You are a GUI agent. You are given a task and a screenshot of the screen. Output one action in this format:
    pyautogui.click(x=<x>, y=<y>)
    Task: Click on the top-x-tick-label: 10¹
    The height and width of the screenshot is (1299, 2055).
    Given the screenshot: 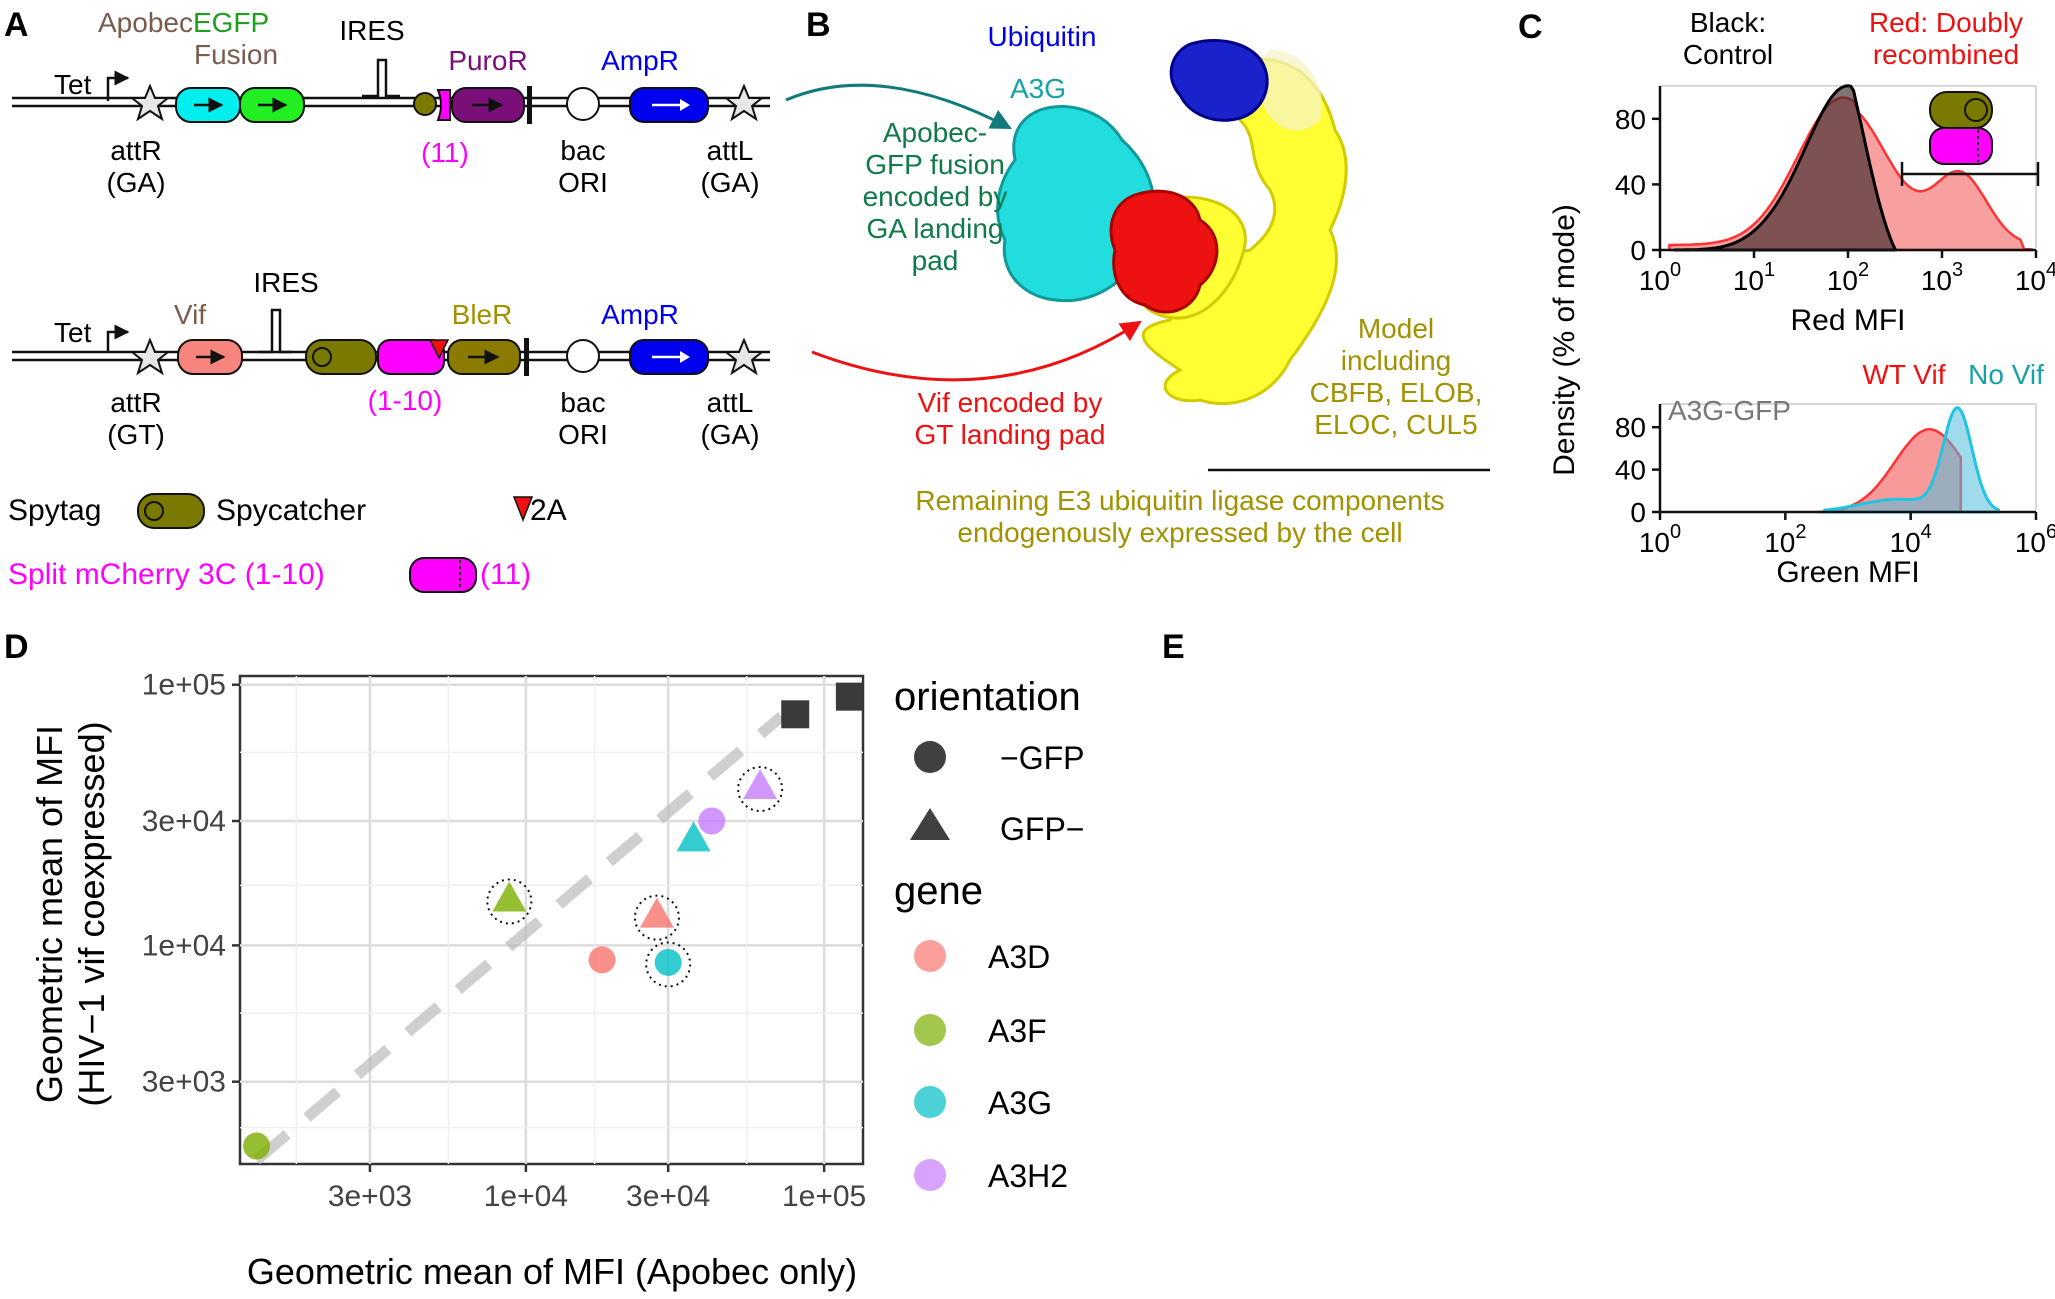 What is the action you would take?
    pyautogui.click(x=1754, y=277)
    